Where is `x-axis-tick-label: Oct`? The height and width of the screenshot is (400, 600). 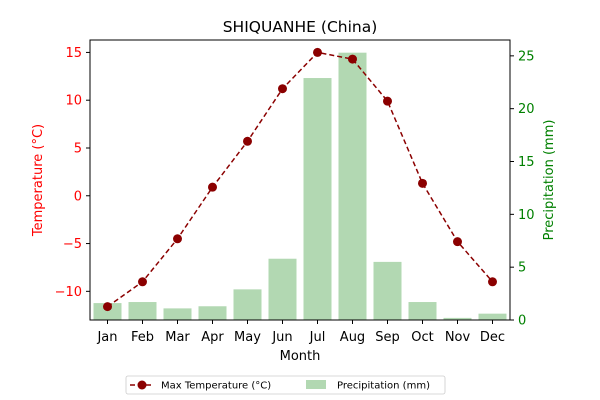 x-axis-tick-label: Oct is located at coordinates (422, 337).